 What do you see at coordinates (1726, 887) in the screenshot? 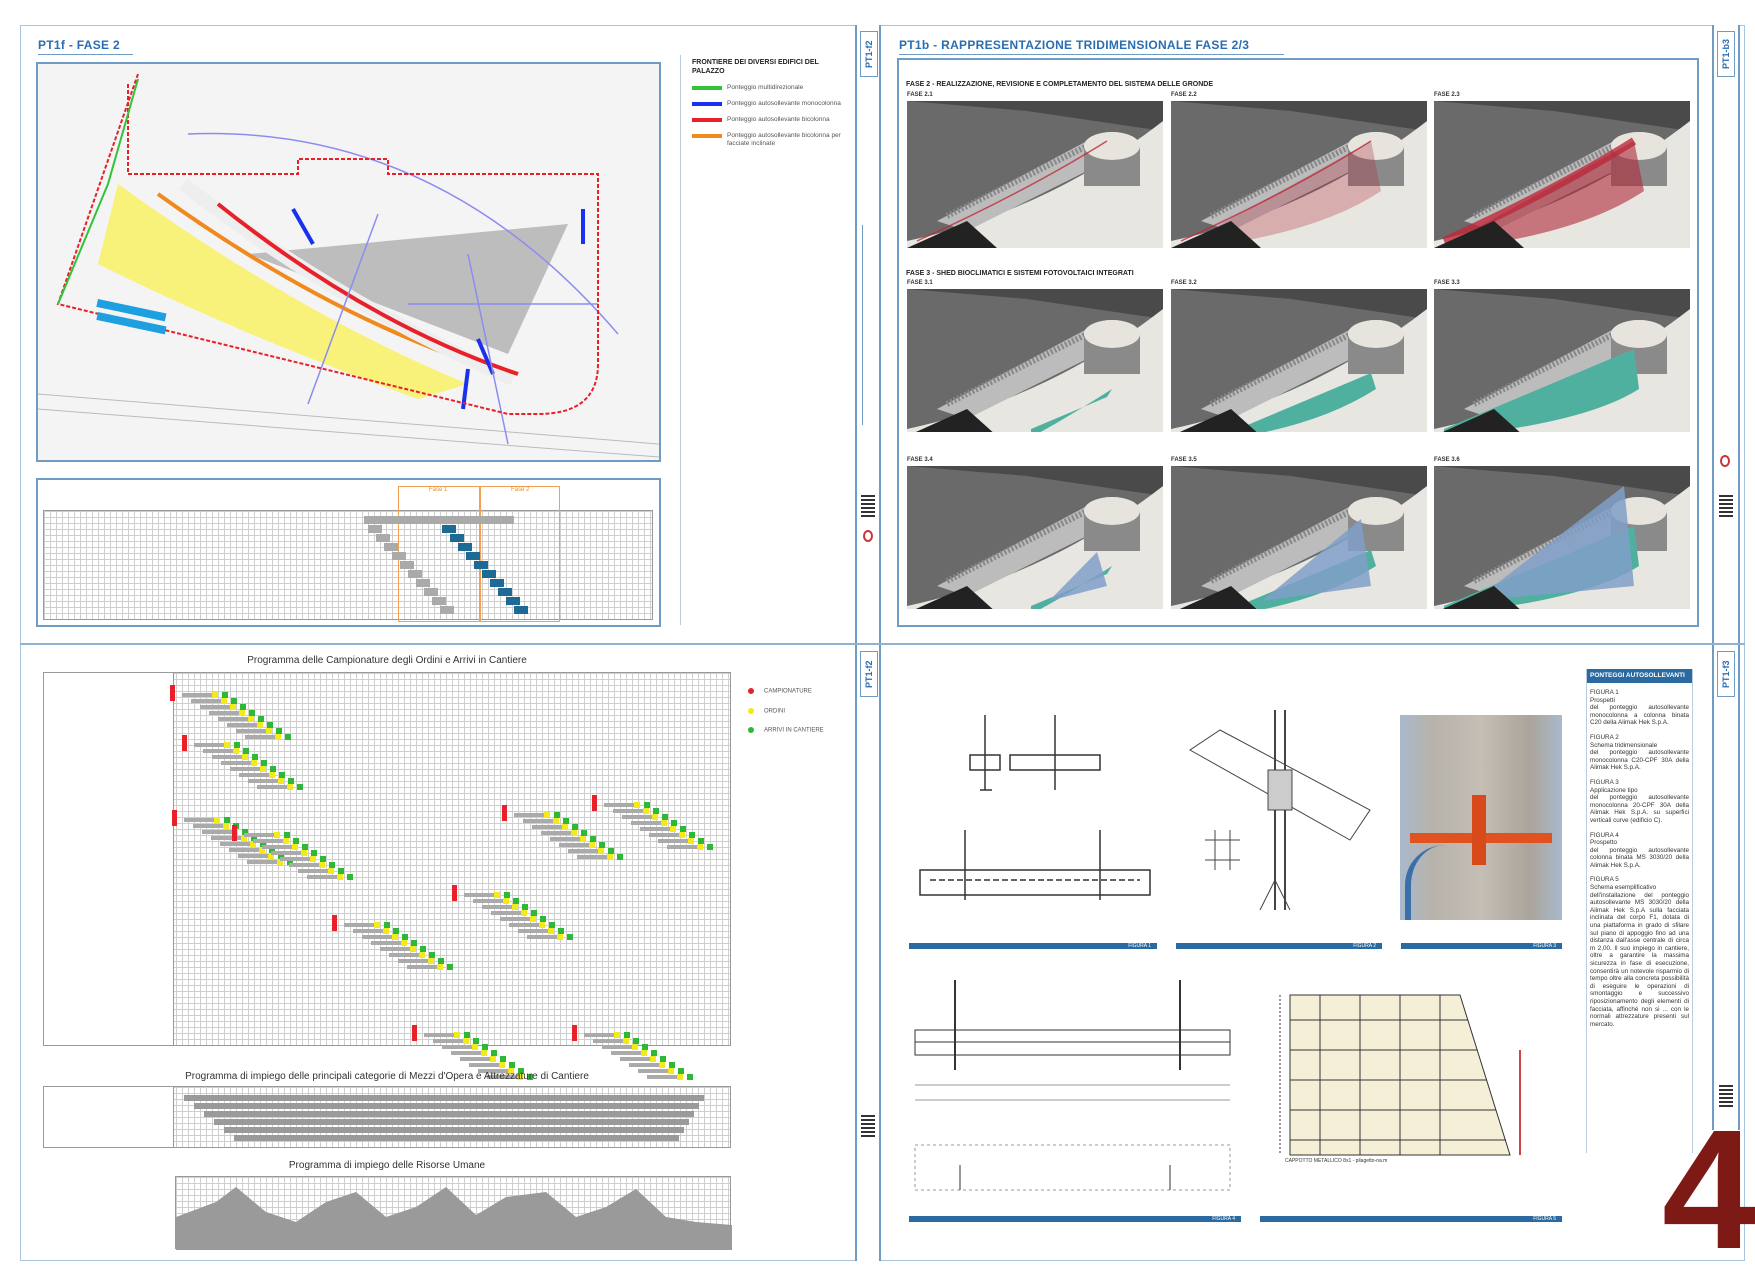
I see `title-strip-right-bottom: PT1-f3` at bounding box center [1726, 887].